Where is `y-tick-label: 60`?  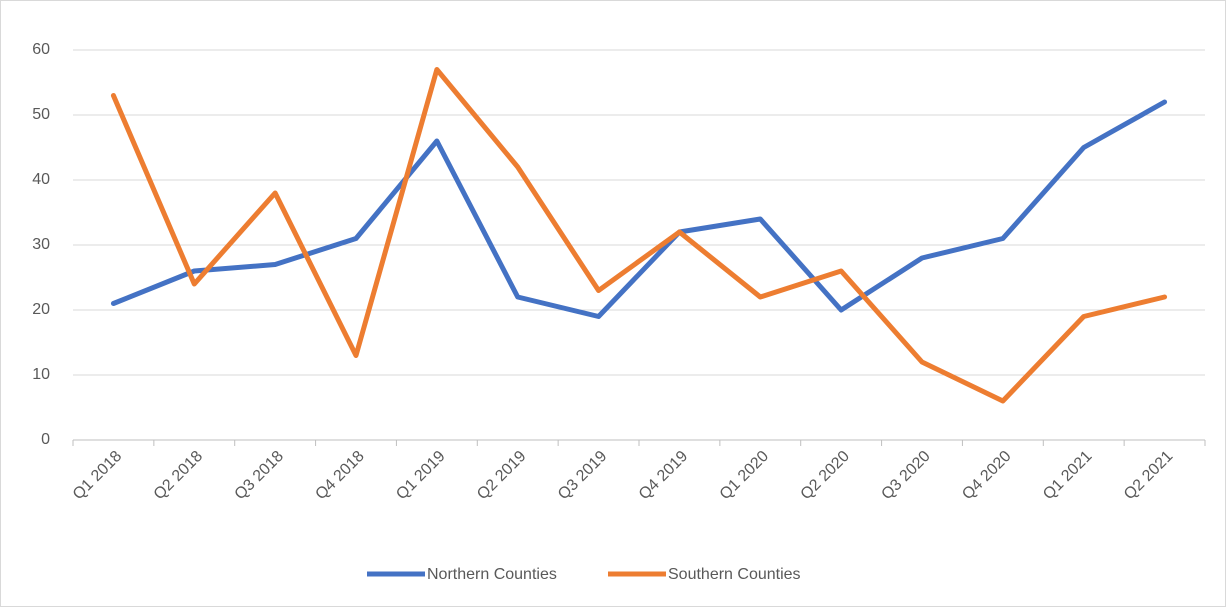
y-tick-label: 60 is located at coordinates (41, 49).